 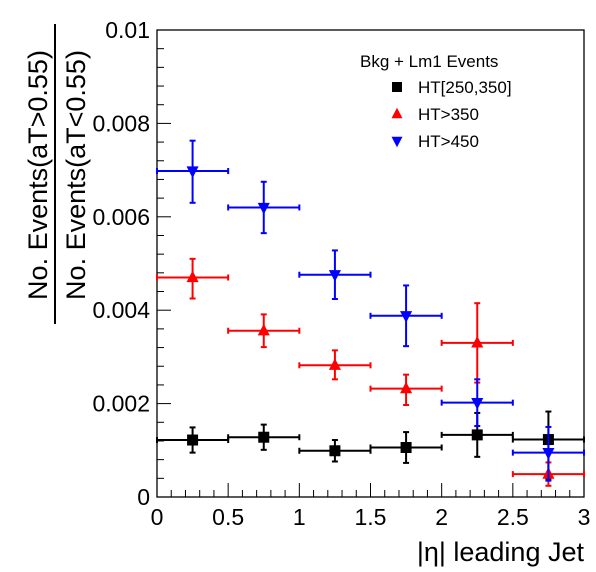 What do you see at coordinates (228, 517) in the screenshot?
I see `x-tick-label: 0.5` at bounding box center [228, 517].